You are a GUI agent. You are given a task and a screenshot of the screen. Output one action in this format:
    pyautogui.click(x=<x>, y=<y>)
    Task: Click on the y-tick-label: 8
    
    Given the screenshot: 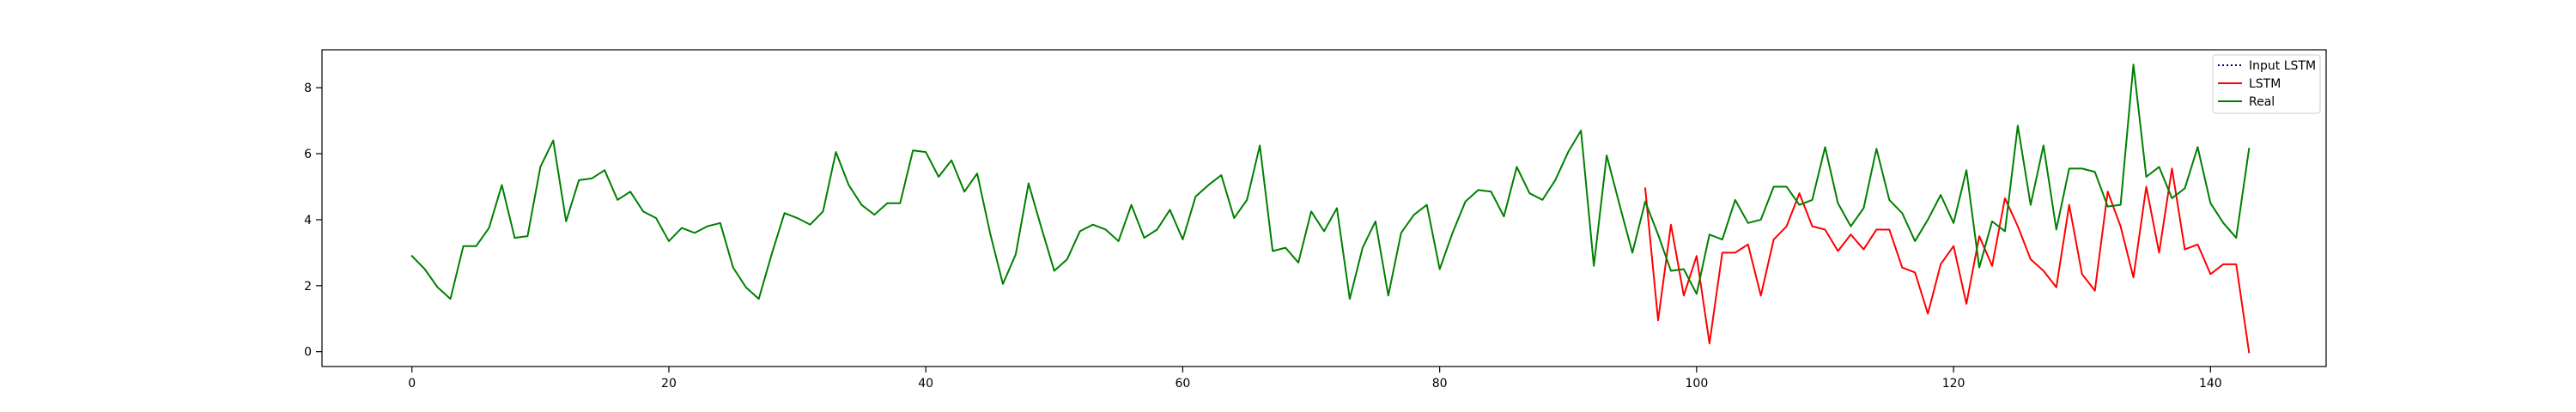 What is the action you would take?
    pyautogui.click(x=308, y=88)
    